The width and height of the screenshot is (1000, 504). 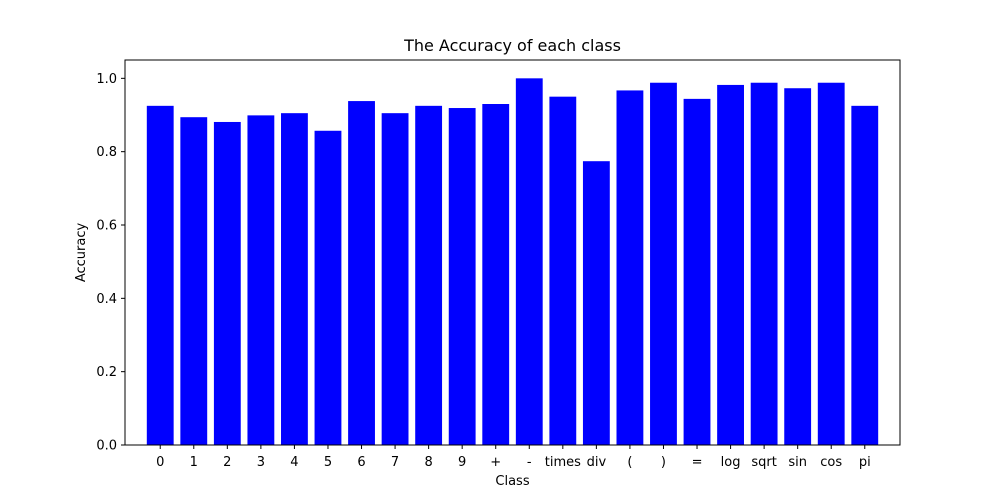 I want to click on x-tick-label: log, so click(x=731, y=462).